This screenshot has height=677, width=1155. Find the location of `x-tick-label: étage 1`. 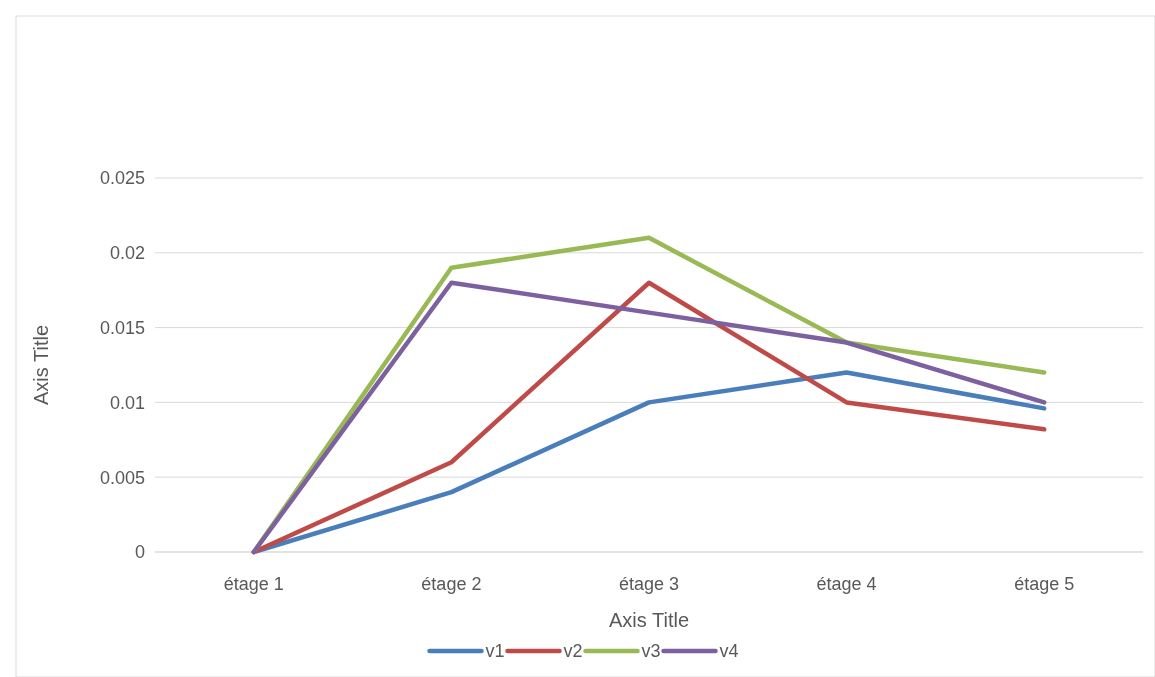

x-tick-label: étage 1 is located at coordinates (253, 584).